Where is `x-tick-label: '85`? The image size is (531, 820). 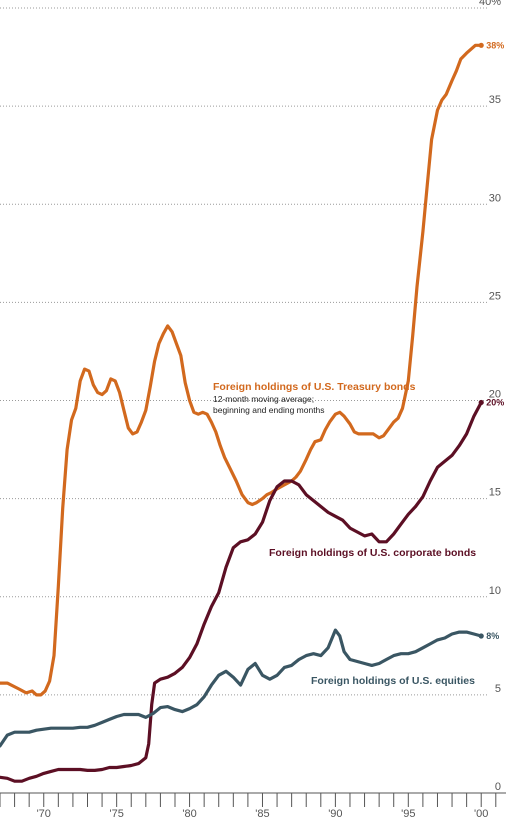
x-tick-label: '85 is located at coordinates (262, 814).